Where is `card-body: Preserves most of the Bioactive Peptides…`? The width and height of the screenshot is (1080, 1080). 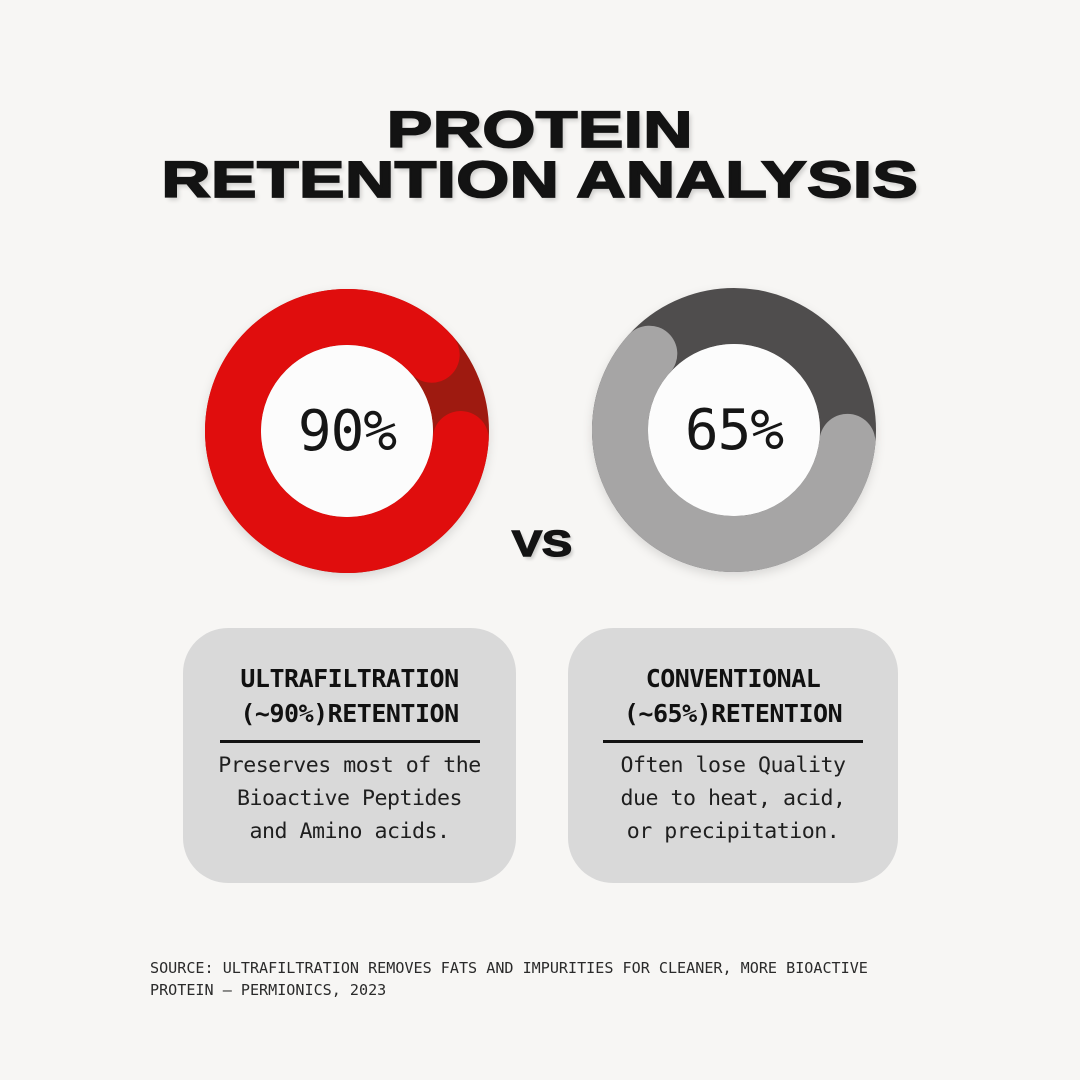
card-body: Preserves most of the Bioactive Peptides… is located at coordinates (349, 798).